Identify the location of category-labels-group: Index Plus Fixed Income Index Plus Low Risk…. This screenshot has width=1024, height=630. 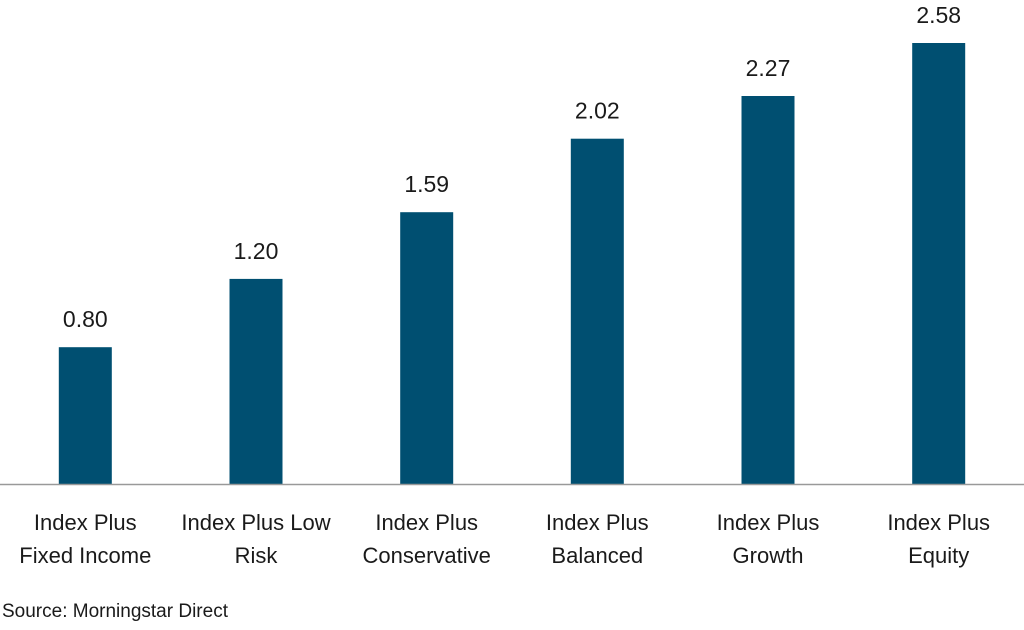
(504, 539).